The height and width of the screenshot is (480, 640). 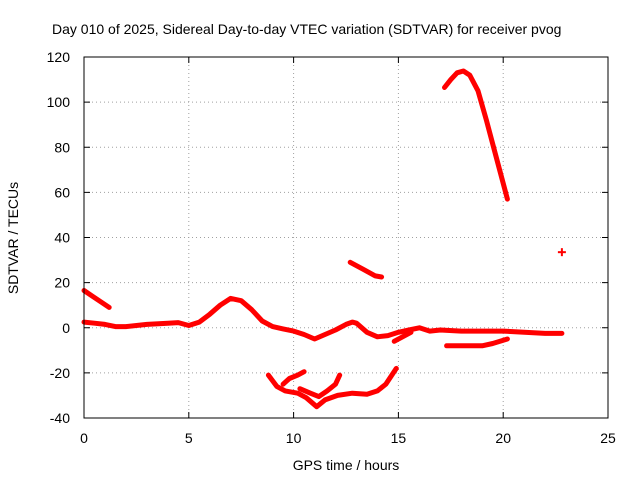 I want to click on y-axis-label: SDTVAR / TECUs, so click(x=13, y=238).